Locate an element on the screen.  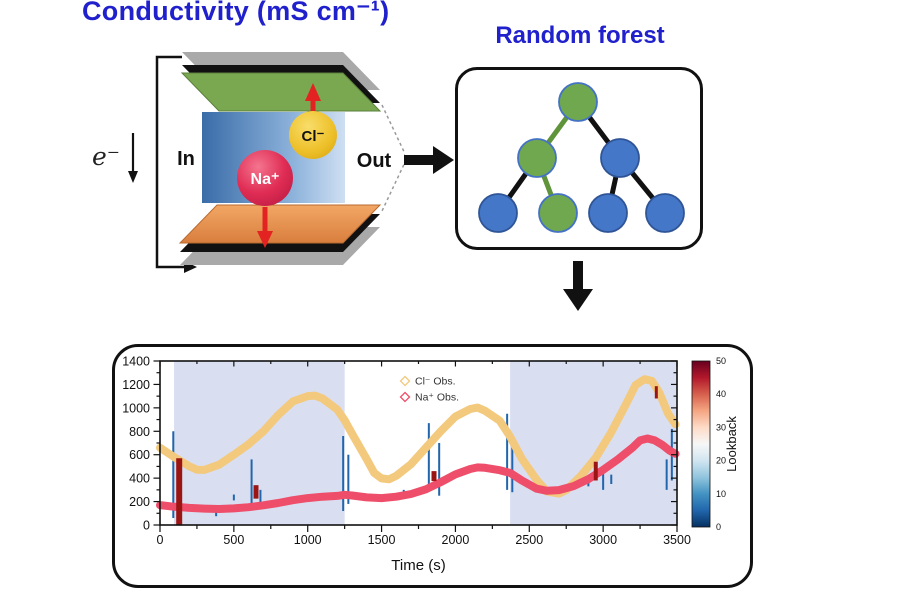
y-tick-label: 1000 is located at coordinates (136, 408).